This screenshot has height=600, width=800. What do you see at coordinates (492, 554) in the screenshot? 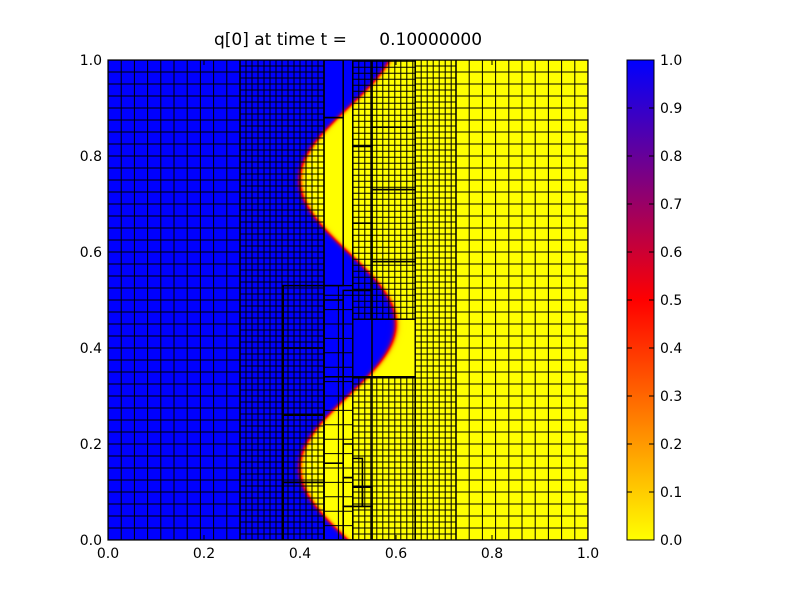
I see `x-tick-label: 0.8` at bounding box center [492, 554].